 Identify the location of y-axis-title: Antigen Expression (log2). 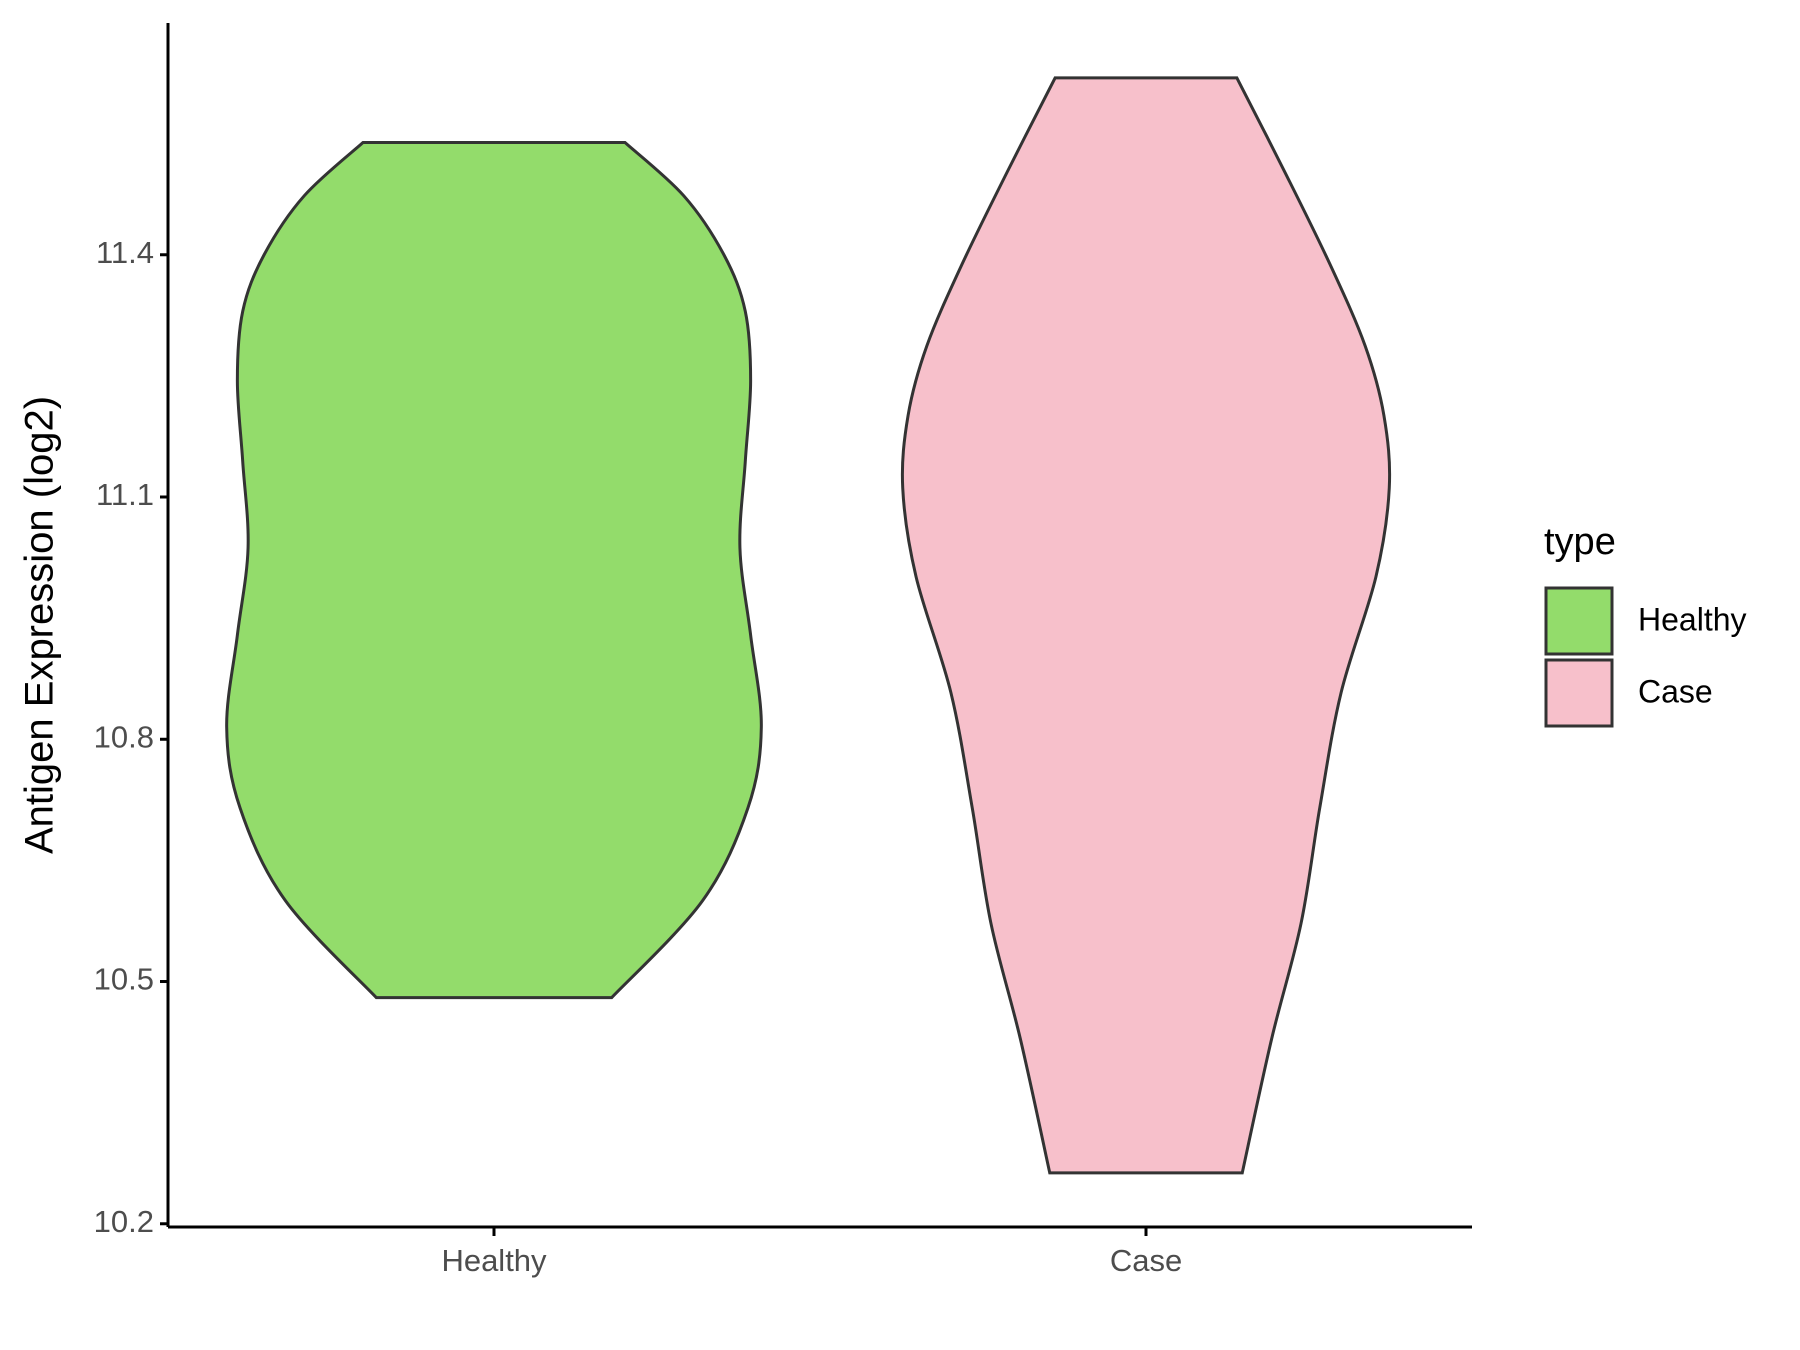
(40, 625).